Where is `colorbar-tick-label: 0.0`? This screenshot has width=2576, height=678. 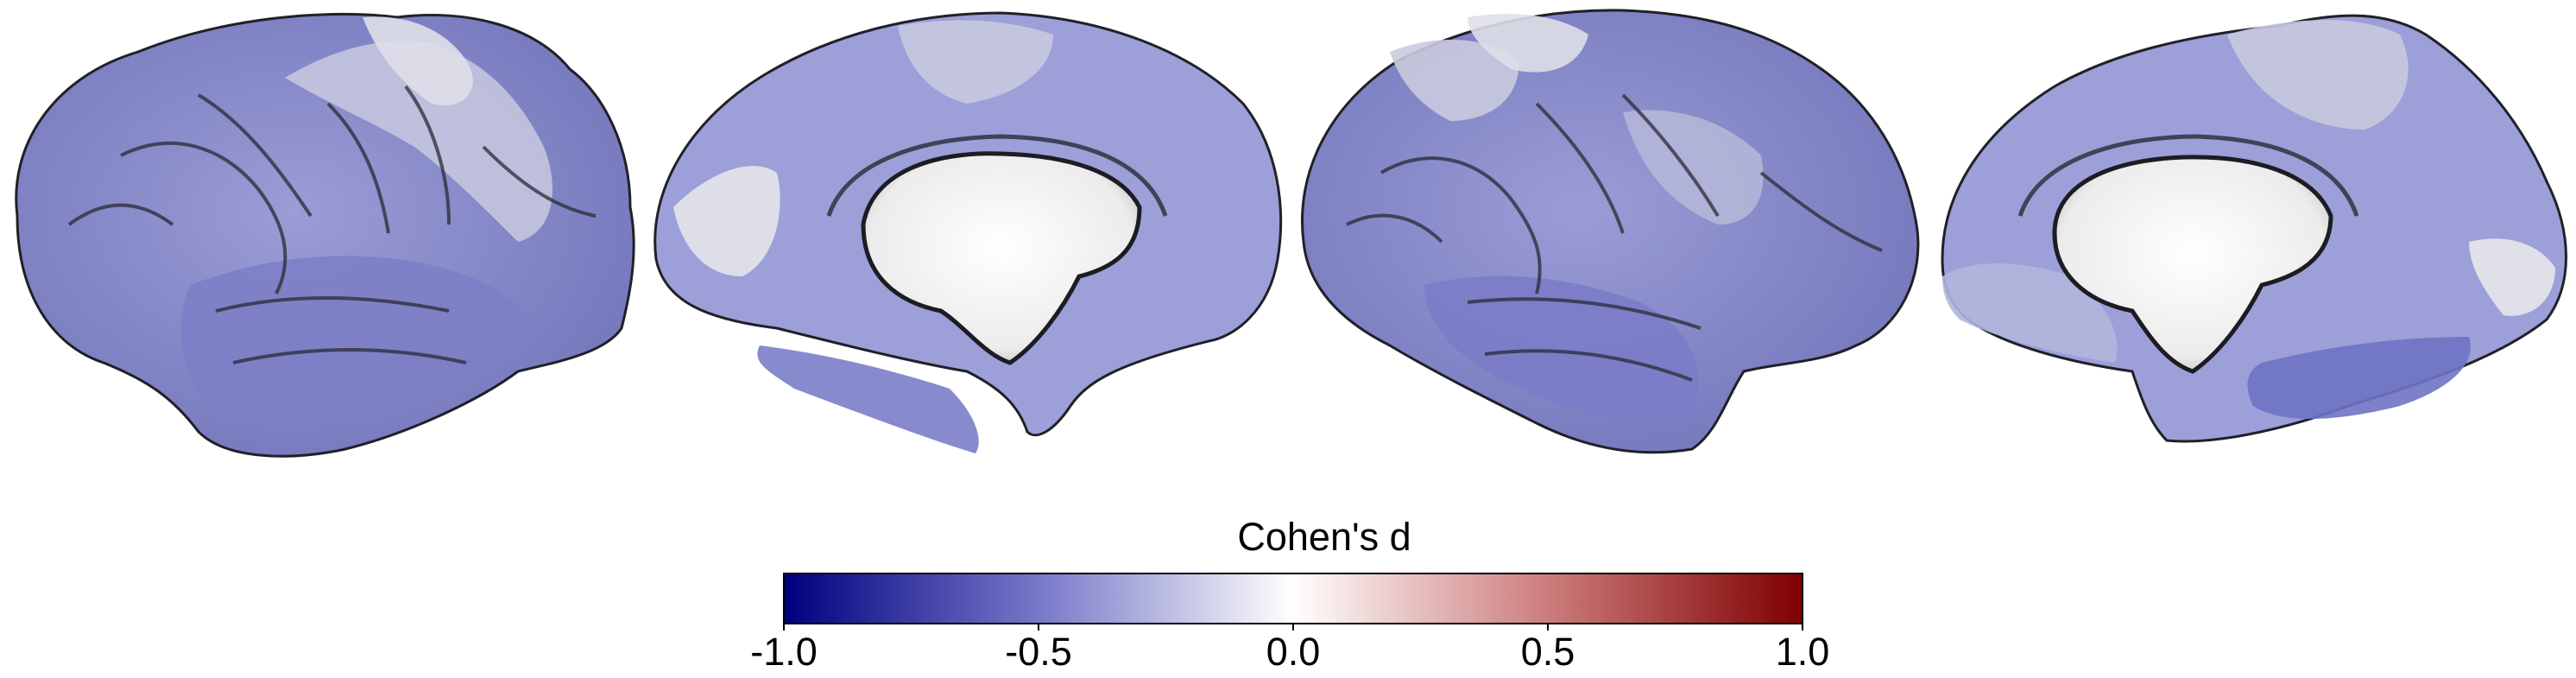 colorbar-tick-label: 0.0 is located at coordinates (1293, 652).